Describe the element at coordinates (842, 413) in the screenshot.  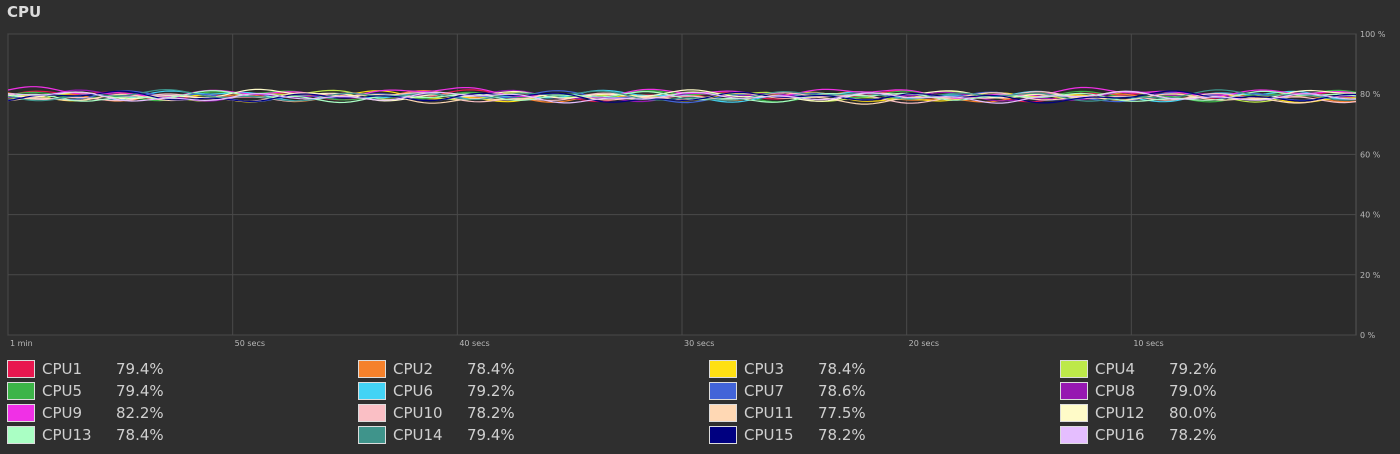
I see `legend-cpu-value: 77.5%` at that location.